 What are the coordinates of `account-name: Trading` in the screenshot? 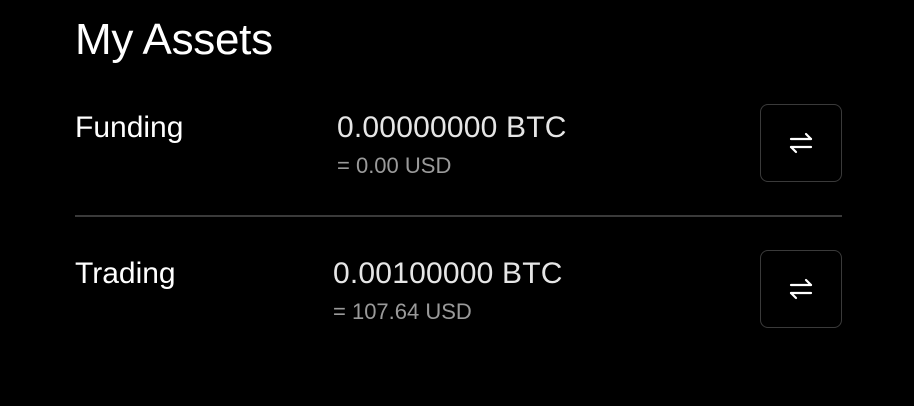 It's located at (125, 273).